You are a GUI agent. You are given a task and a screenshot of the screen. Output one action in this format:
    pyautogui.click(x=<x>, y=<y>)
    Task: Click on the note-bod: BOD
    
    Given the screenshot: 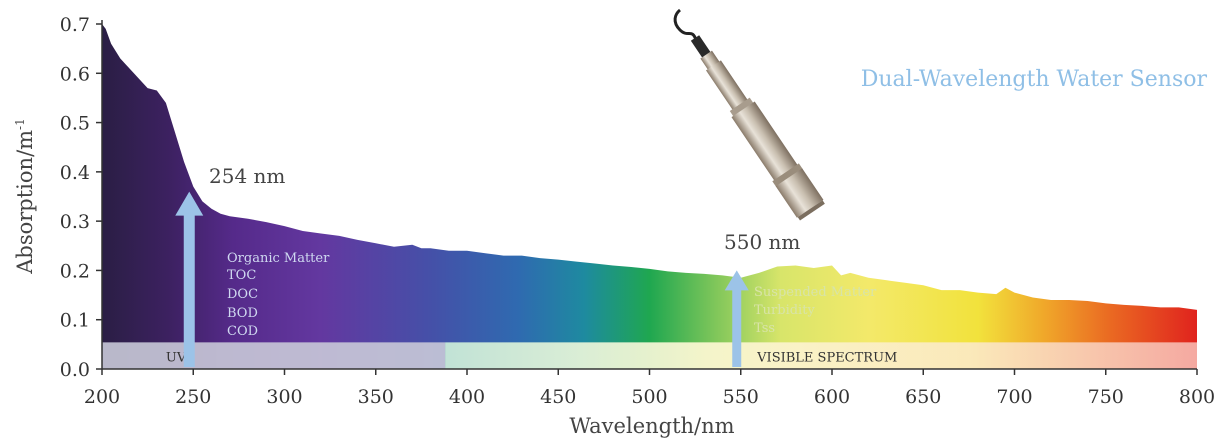 What is the action you would take?
    pyautogui.click(x=242, y=313)
    